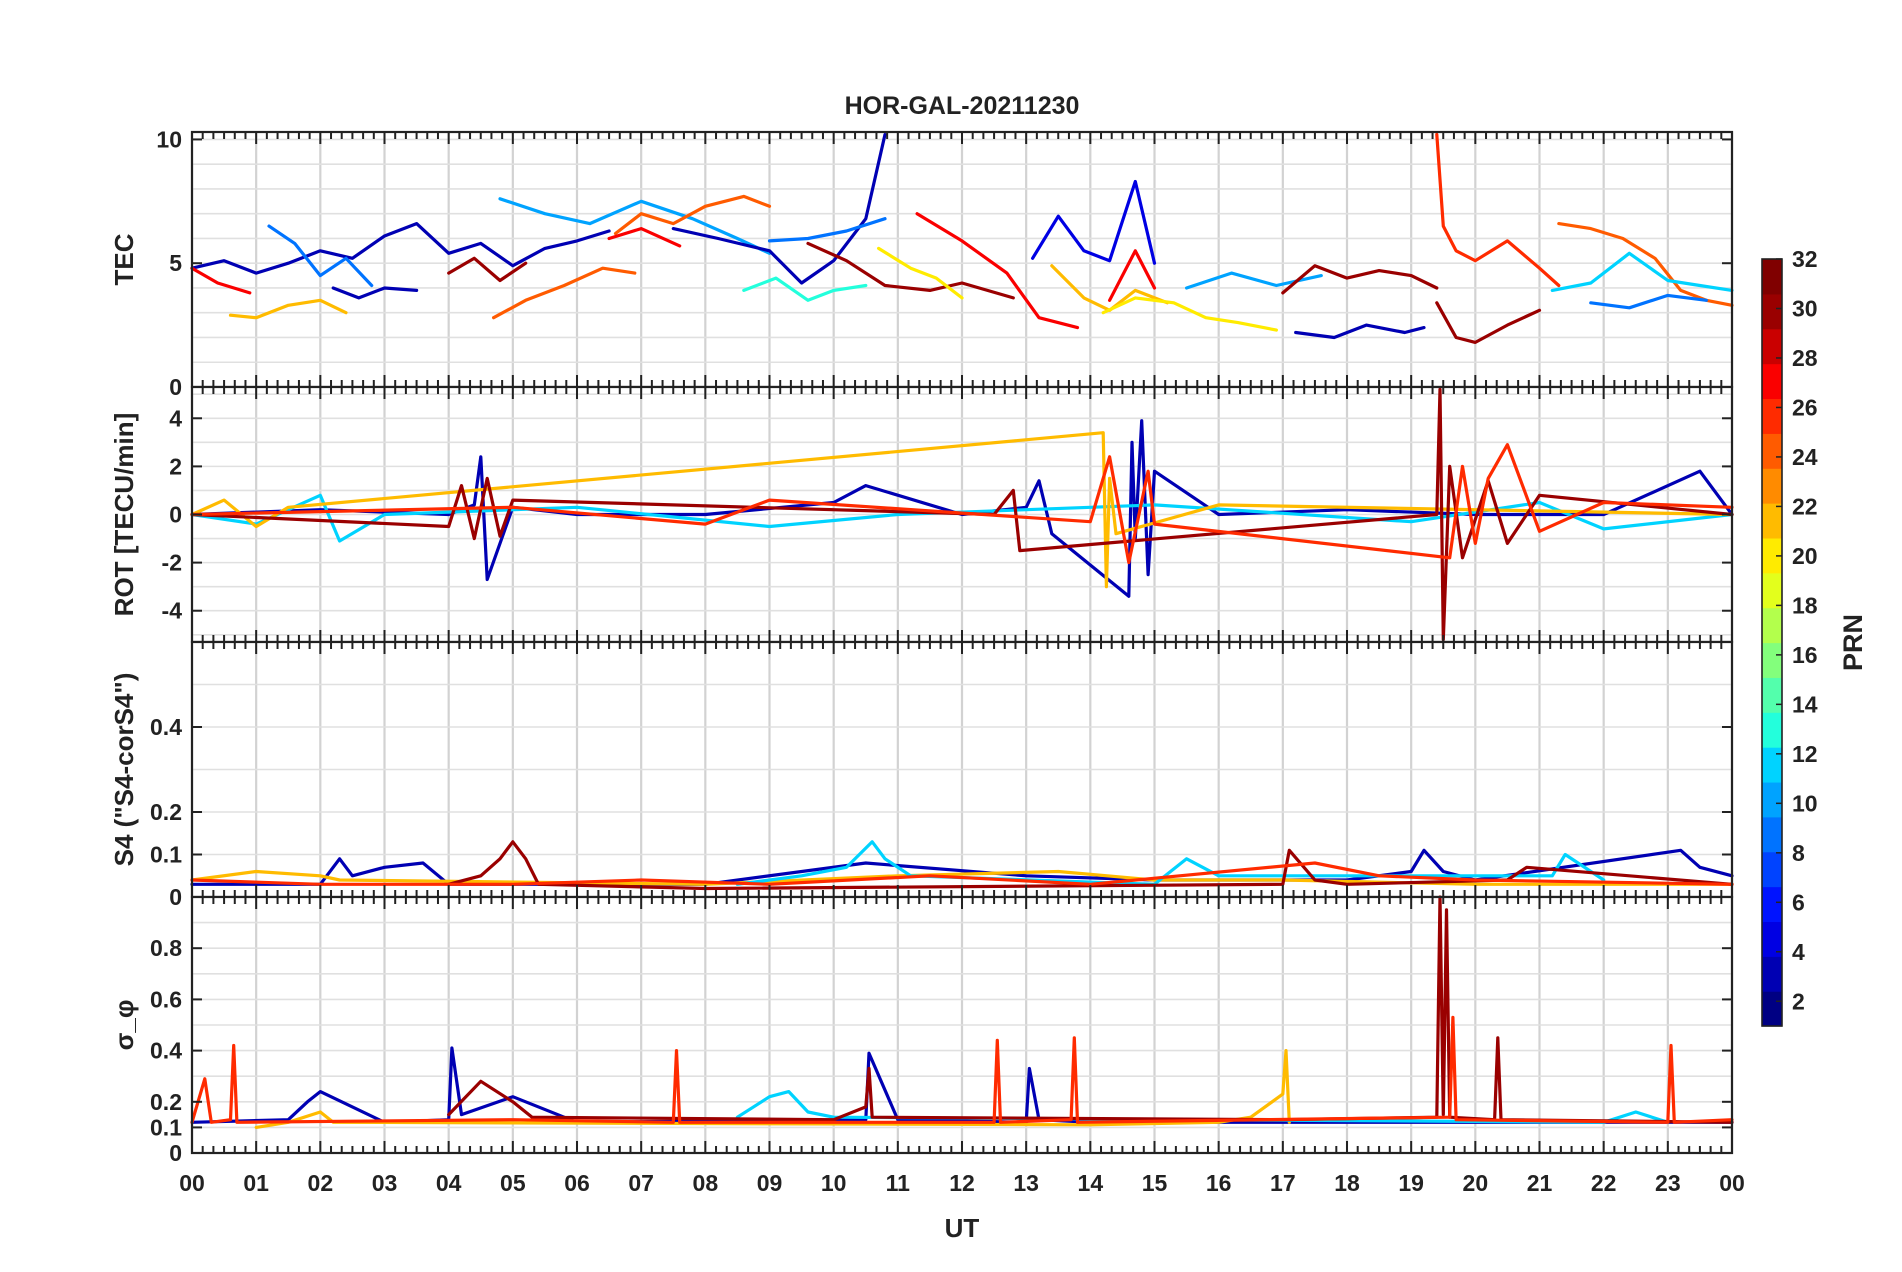 The width and height of the screenshot is (1902, 1272). I want to click on colorbar-tick-label: 20, so click(1805, 556).